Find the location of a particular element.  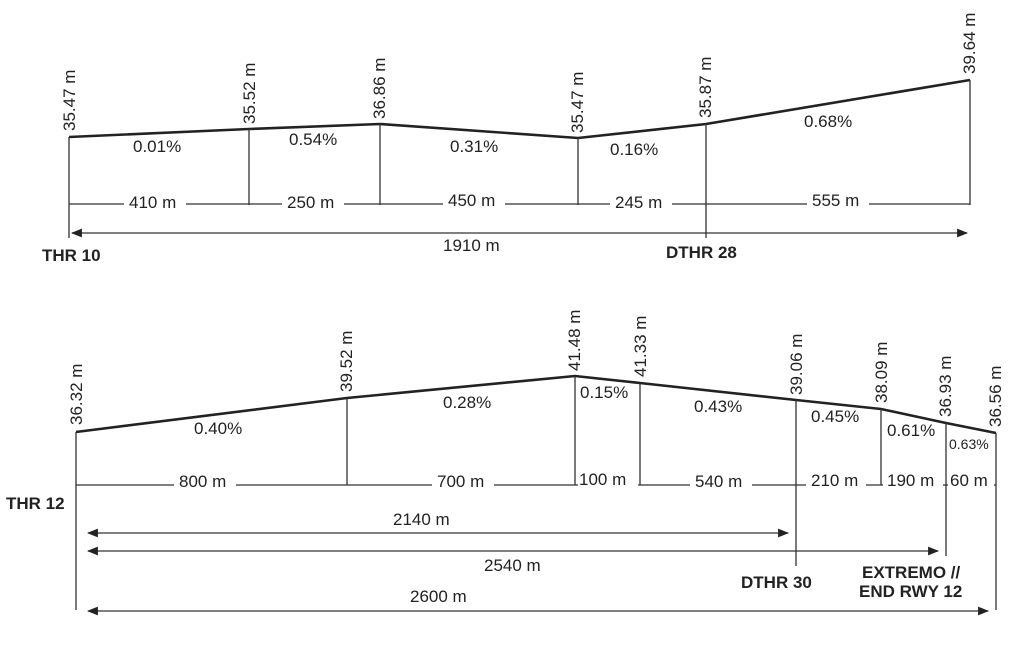

bottom-distance-2140: 2140 m is located at coordinates (421, 519).